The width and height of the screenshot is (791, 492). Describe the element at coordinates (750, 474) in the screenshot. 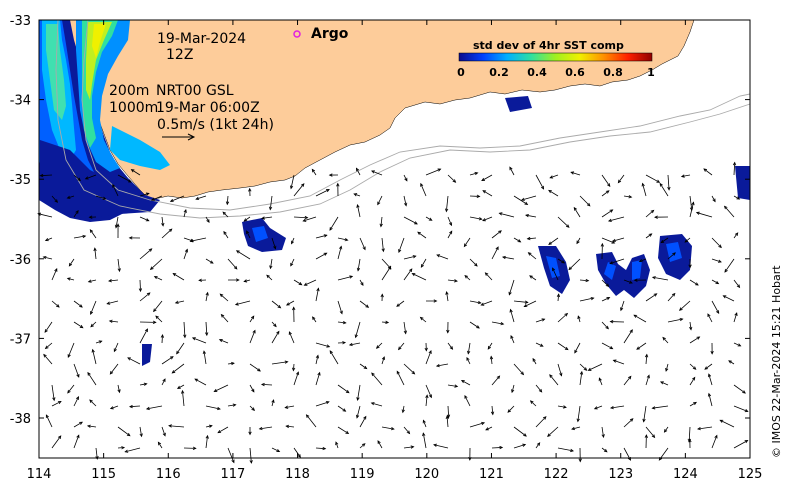

I see `x-tick-label: 125` at that location.